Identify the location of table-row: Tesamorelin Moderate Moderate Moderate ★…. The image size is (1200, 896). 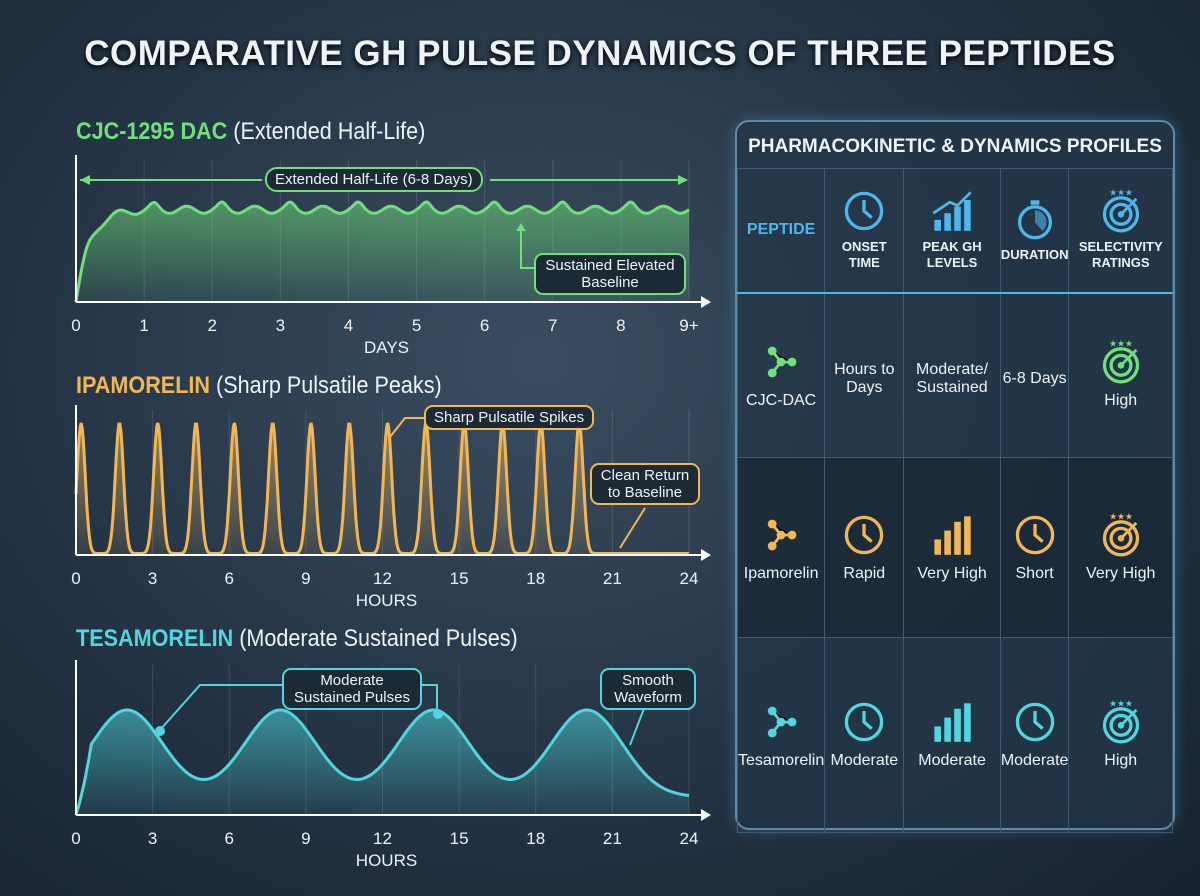
(954, 735).